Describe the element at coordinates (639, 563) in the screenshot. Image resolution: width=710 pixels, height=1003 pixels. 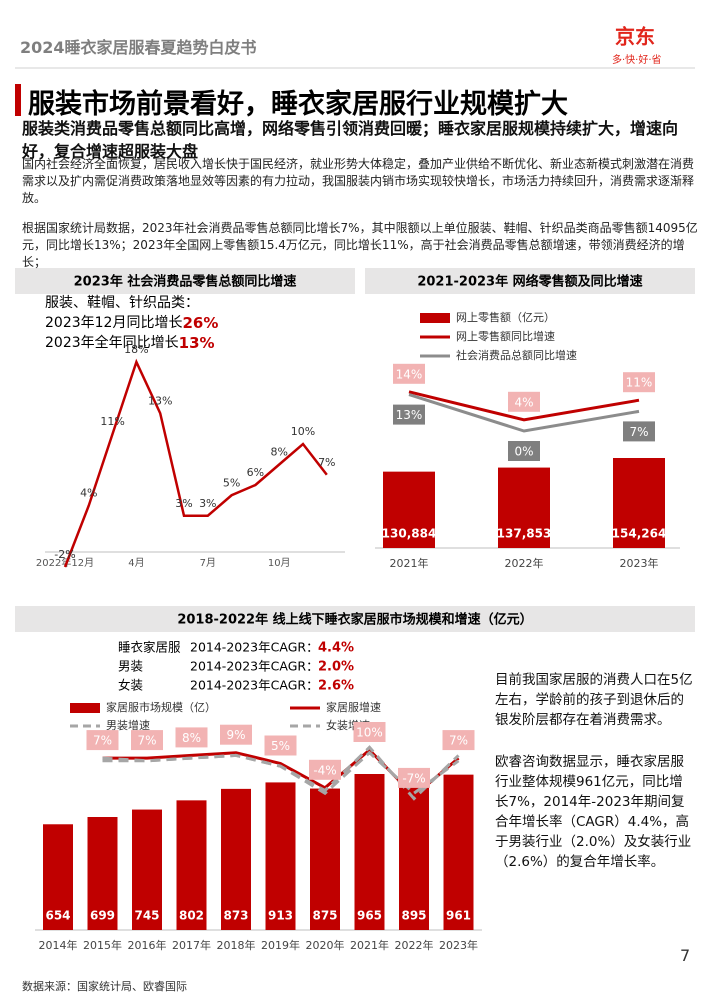
I see `x-tick-label: 2023年` at that location.